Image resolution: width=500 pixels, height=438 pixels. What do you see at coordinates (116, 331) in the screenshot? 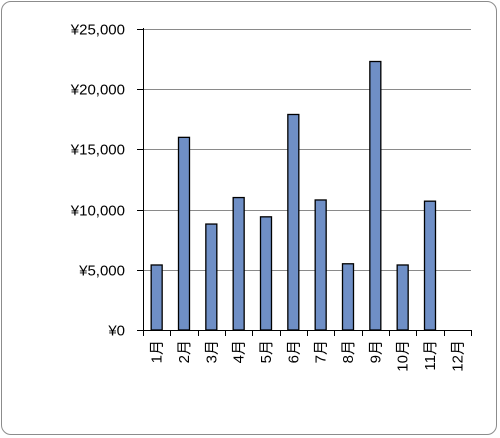
I see `y-tick-label: ¥0` at bounding box center [116, 331].